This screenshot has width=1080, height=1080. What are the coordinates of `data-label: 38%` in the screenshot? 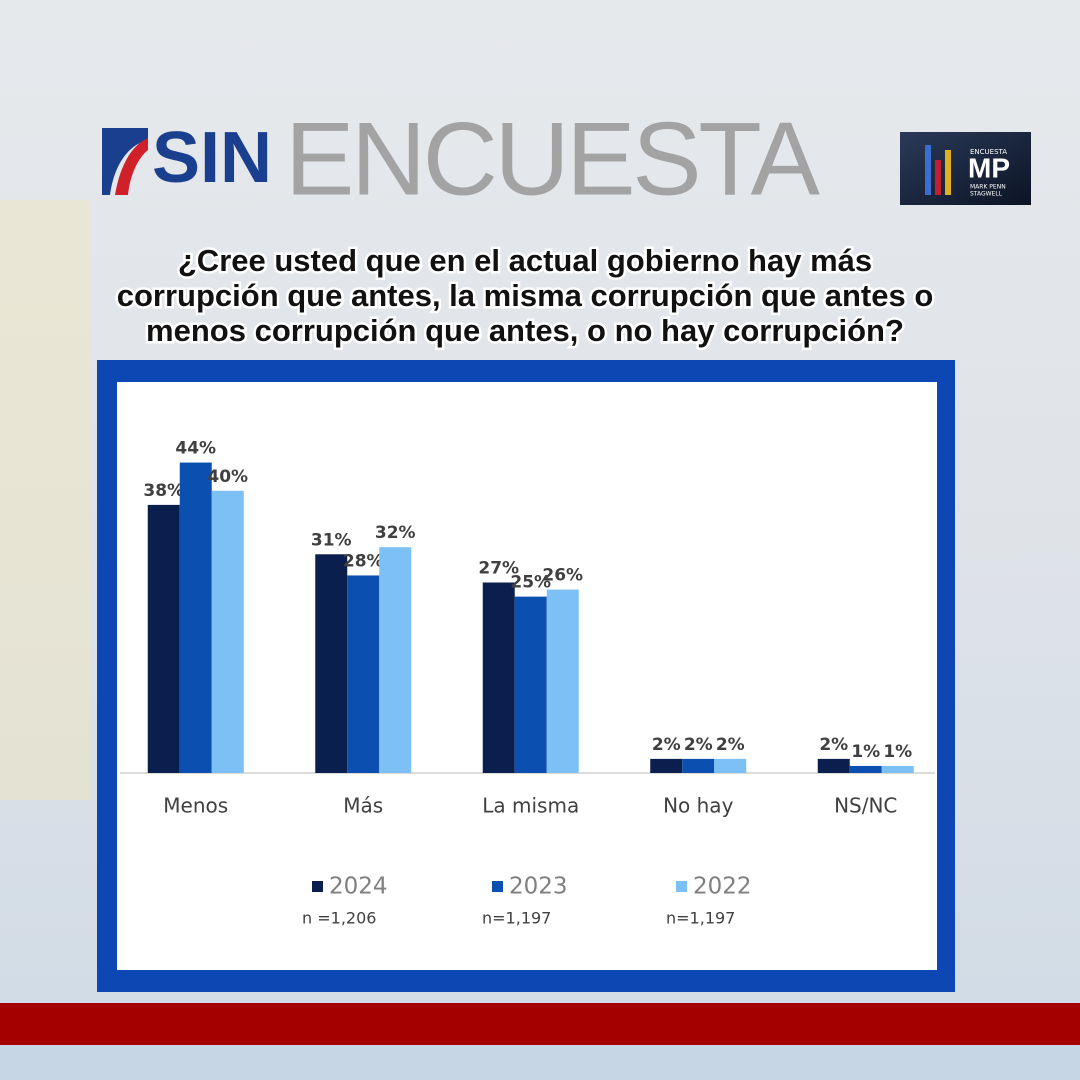 It's located at (163, 491).